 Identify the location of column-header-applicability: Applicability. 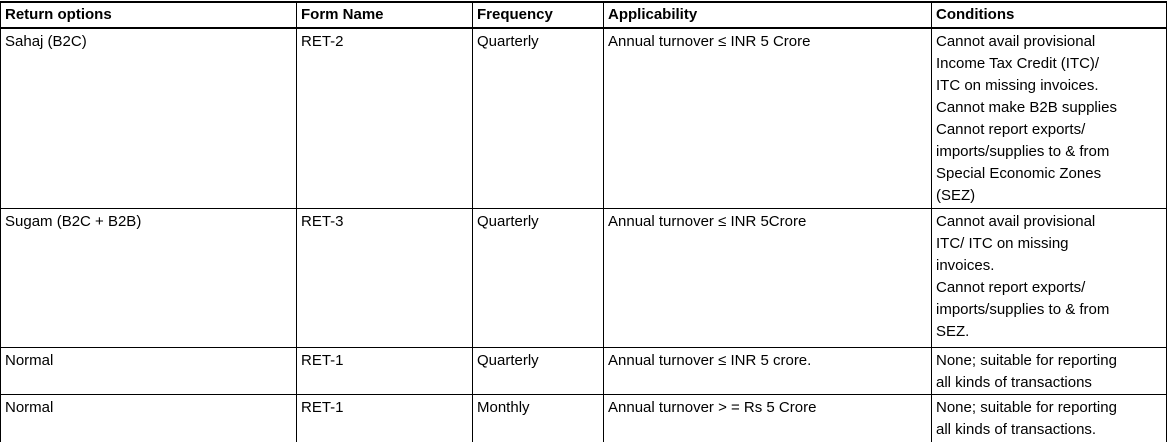
(767, 15).